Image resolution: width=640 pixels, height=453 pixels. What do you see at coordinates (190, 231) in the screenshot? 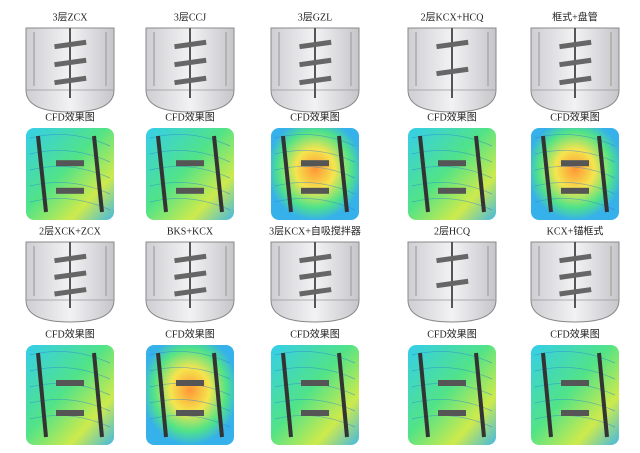
I see `panel-label: BKS+KCX` at bounding box center [190, 231].